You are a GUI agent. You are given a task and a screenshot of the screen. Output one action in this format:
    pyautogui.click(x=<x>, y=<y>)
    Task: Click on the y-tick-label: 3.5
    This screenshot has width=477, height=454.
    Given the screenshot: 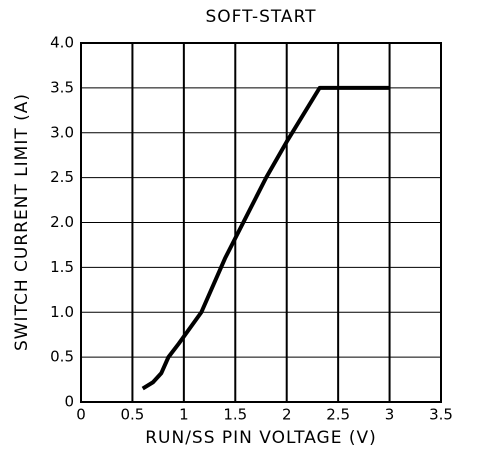 What is the action you would take?
    pyautogui.click(x=62, y=87)
    